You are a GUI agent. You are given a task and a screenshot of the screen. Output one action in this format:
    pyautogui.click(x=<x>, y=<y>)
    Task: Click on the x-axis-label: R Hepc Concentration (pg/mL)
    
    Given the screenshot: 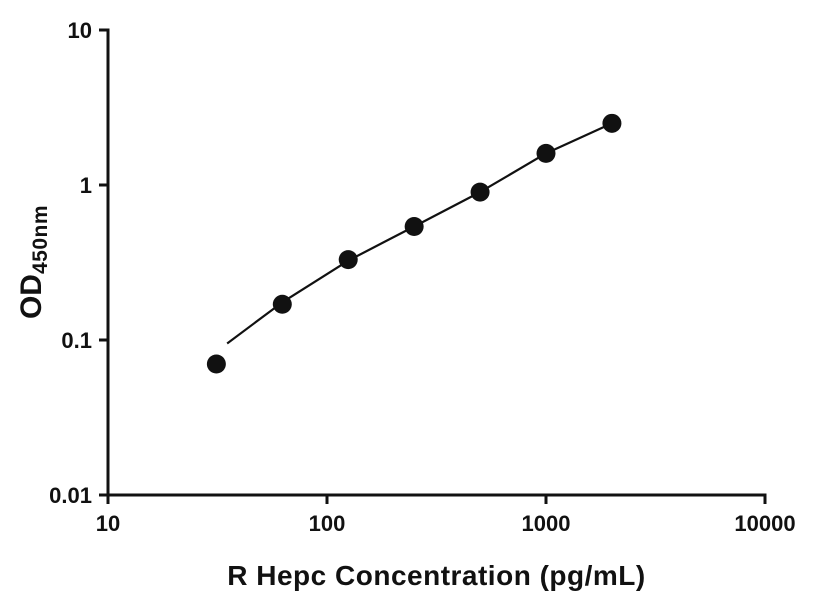 What is the action you would take?
    pyautogui.click(x=436, y=575)
    